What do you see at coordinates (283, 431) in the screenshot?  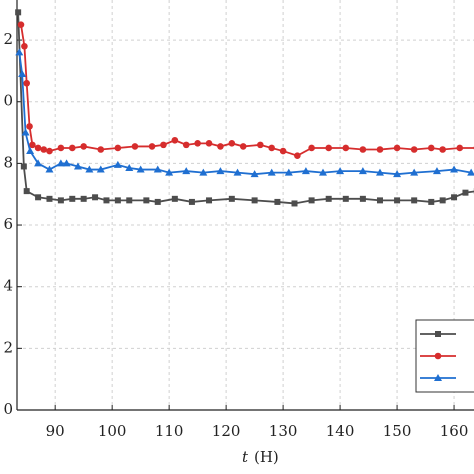 I see `x-tick-label: 130` at bounding box center [283, 431].